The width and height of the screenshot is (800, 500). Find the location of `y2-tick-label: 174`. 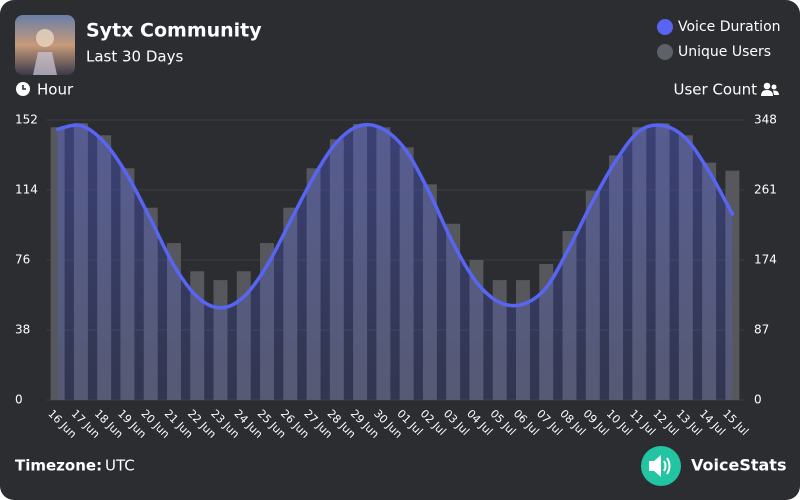

y2-tick-label: 174 is located at coordinates (765, 260).